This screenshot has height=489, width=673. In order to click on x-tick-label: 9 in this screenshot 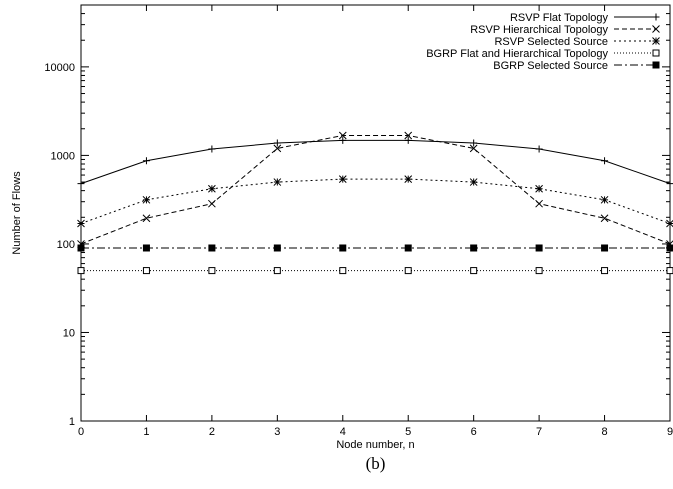, I will do `click(670, 432)`.